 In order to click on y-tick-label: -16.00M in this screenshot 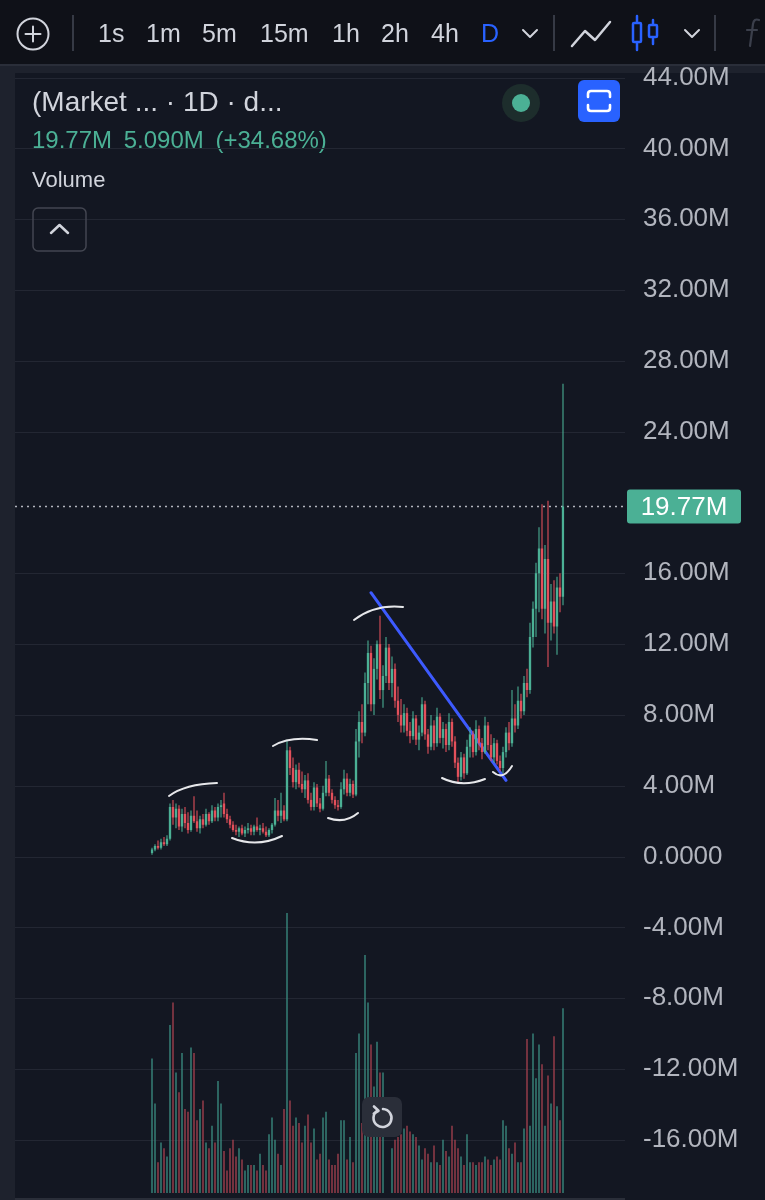, I will do `click(691, 1137)`.